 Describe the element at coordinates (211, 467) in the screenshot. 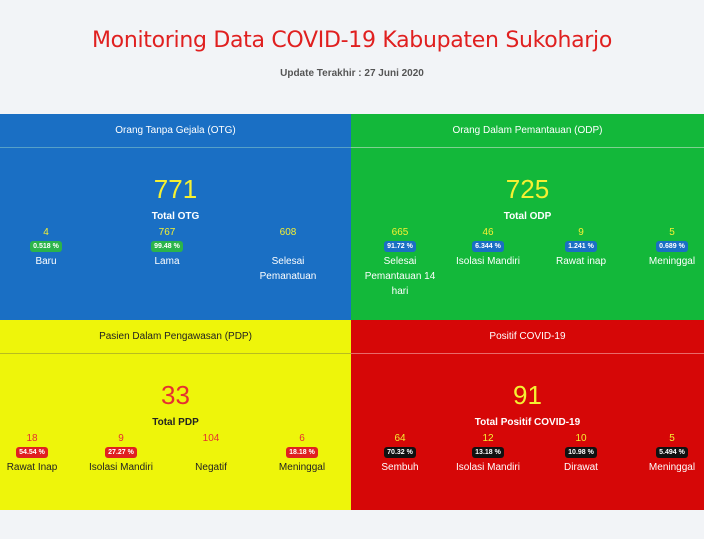

I see `stat-label: Negatif` at that location.